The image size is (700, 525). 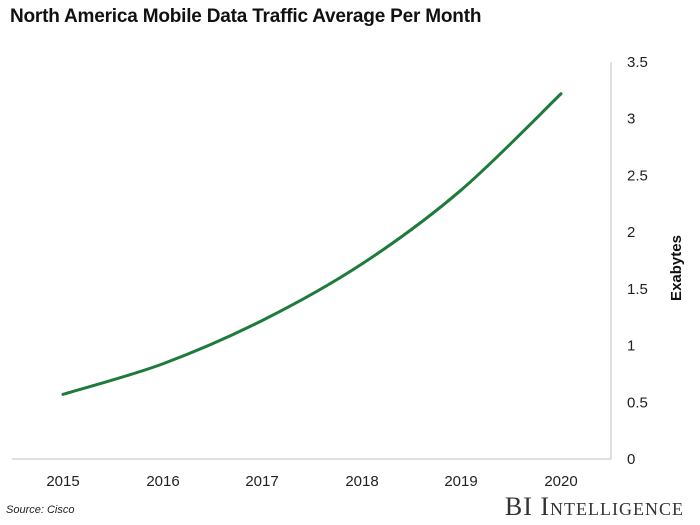 What do you see at coordinates (631, 459) in the screenshot?
I see `y-tick-label: 0` at bounding box center [631, 459].